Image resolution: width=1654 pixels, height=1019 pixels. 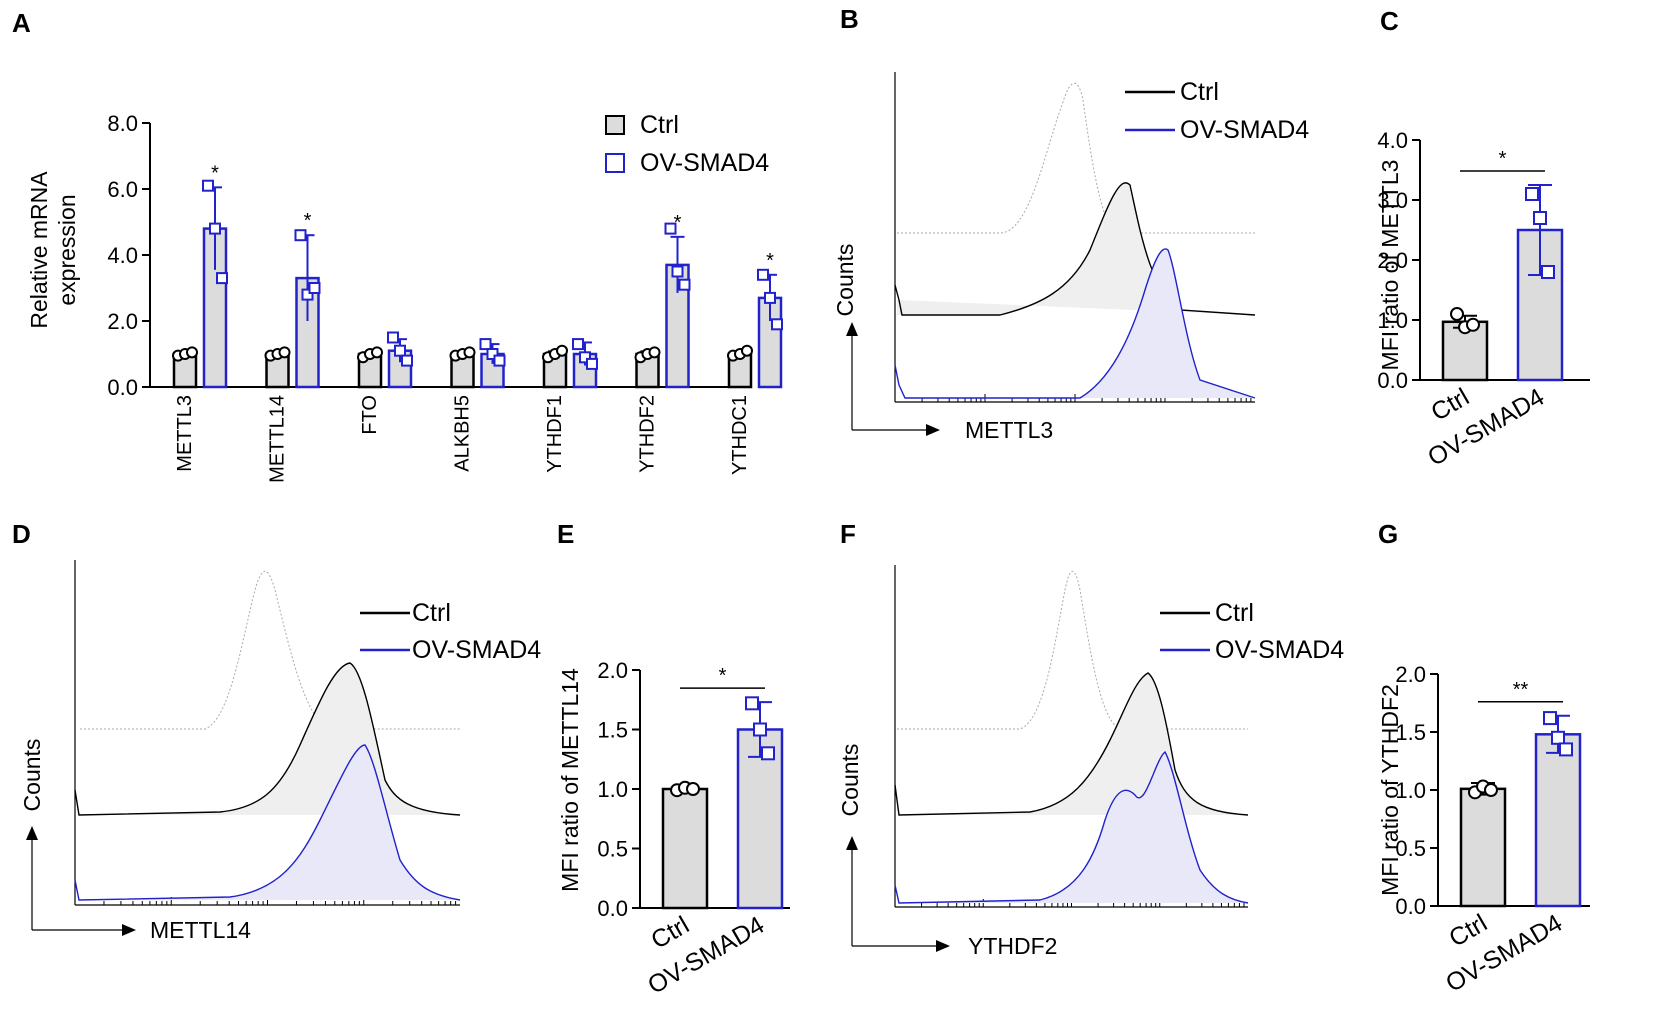 What do you see at coordinates (67, 249) in the screenshot?
I see `panel-a-ylabel-line2: expression` at bounding box center [67, 249].